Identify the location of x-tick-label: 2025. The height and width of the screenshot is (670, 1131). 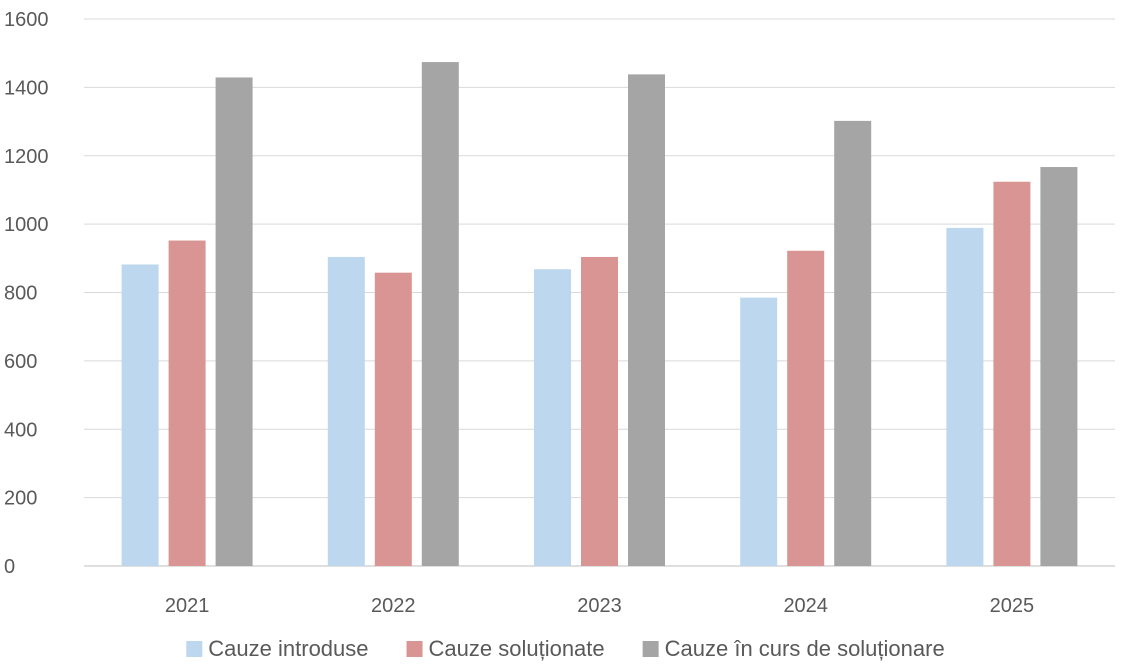
(1012, 606).